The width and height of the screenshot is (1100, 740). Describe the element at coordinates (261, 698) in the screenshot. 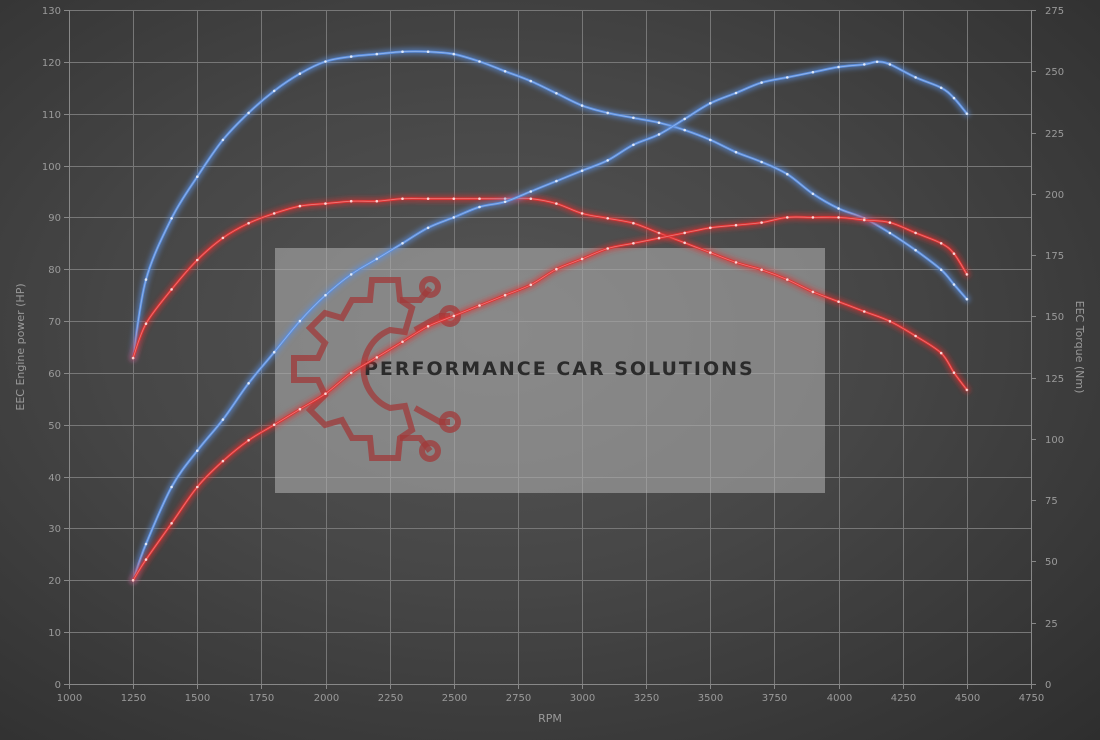

I see `x-tick-label: 1750` at that location.